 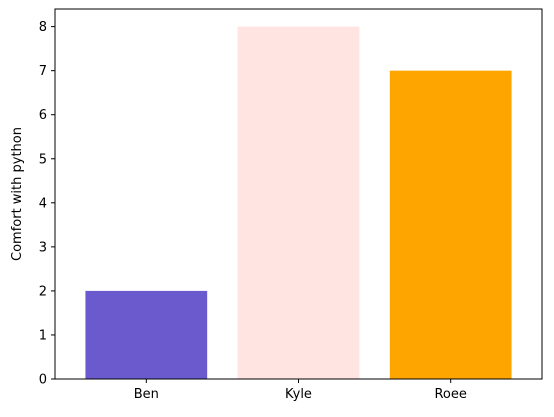 I want to click on bar-ben, so click(x=146, y=334).